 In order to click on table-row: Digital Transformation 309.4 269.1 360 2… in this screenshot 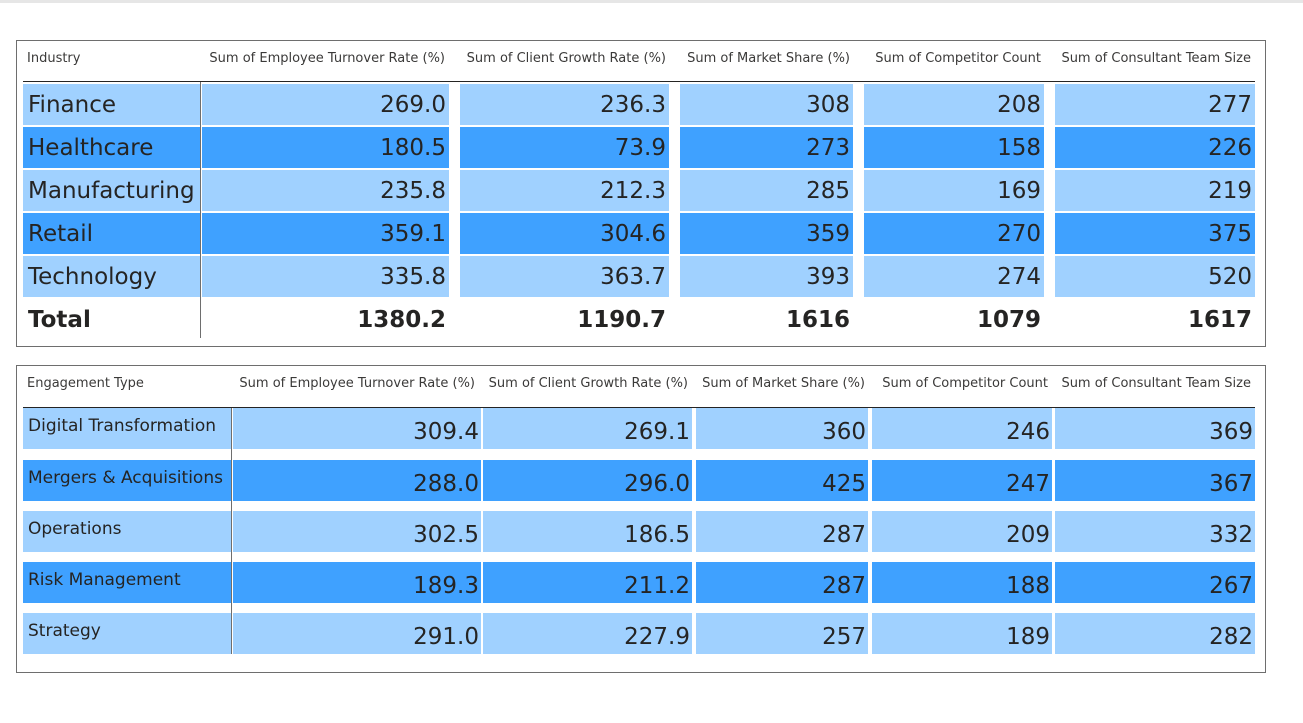, I will do `click(641, 428)`.